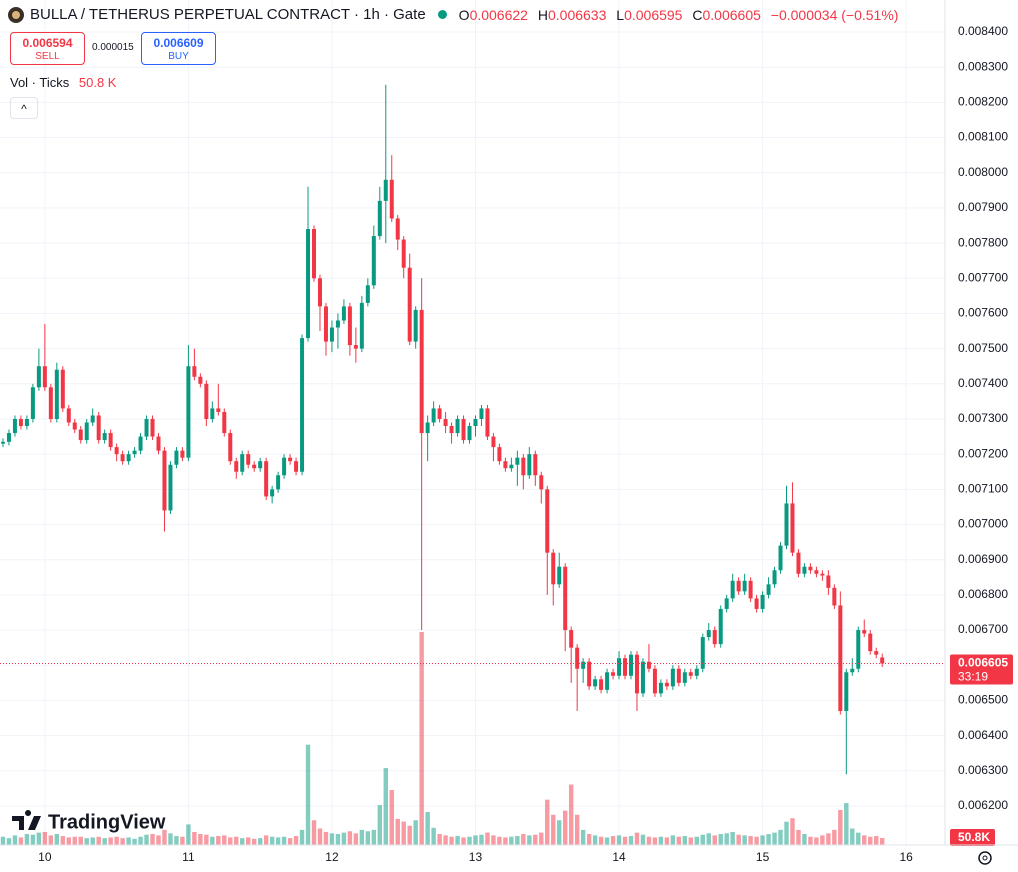 This screenshot has width=1018, height=872. I want to click on y-tick-label: 0.008000, so click(983, 172).